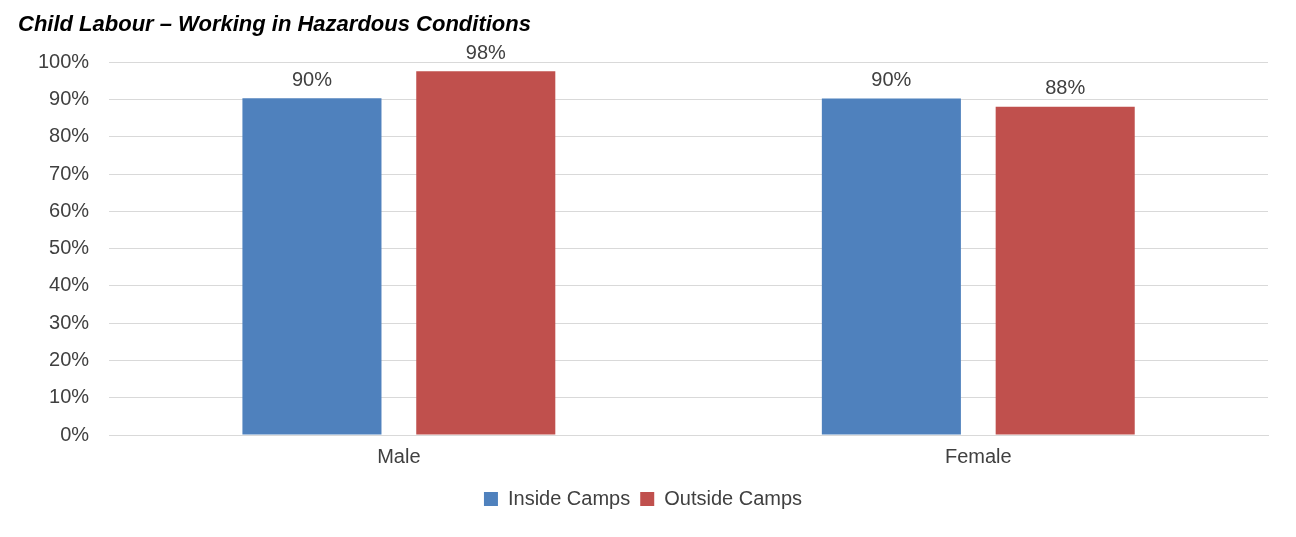 This screenshot has height=537, width=1296. I want to click on y-tick-label: 0%, so click(75, 433).